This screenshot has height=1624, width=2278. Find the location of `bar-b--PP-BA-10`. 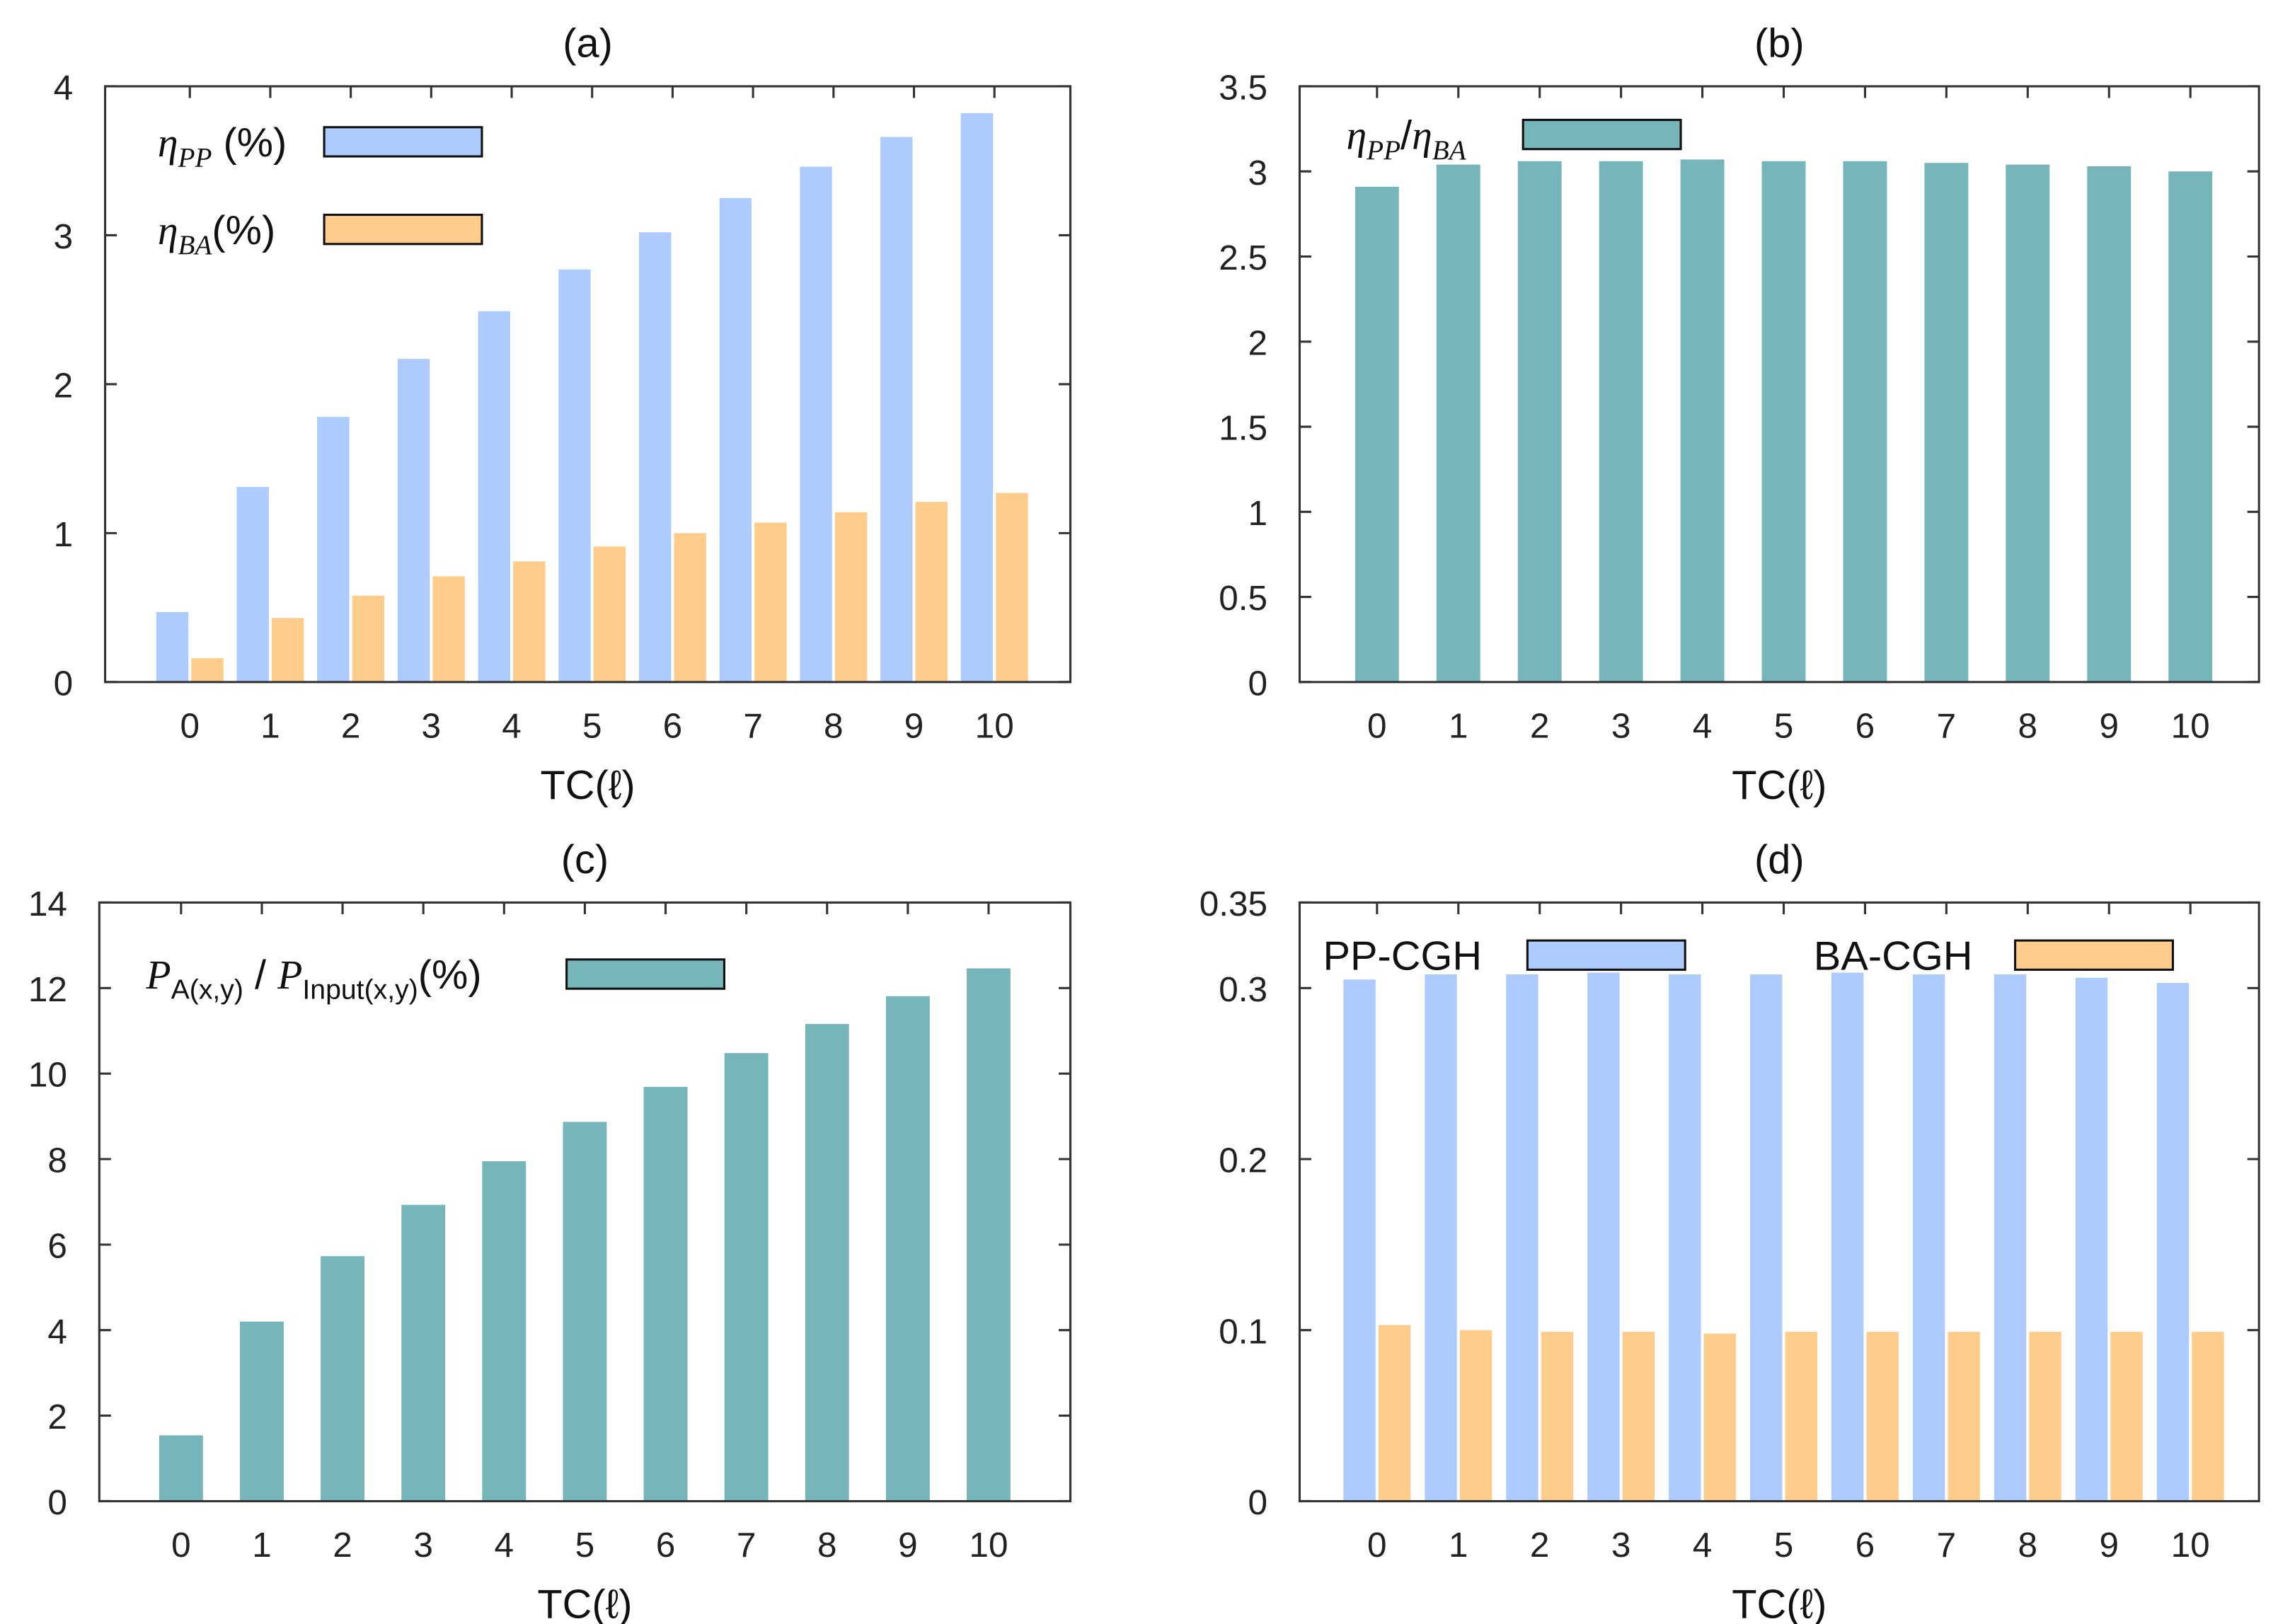

bar-b--PP-BA-10 is located at coordinates (2190, 426).